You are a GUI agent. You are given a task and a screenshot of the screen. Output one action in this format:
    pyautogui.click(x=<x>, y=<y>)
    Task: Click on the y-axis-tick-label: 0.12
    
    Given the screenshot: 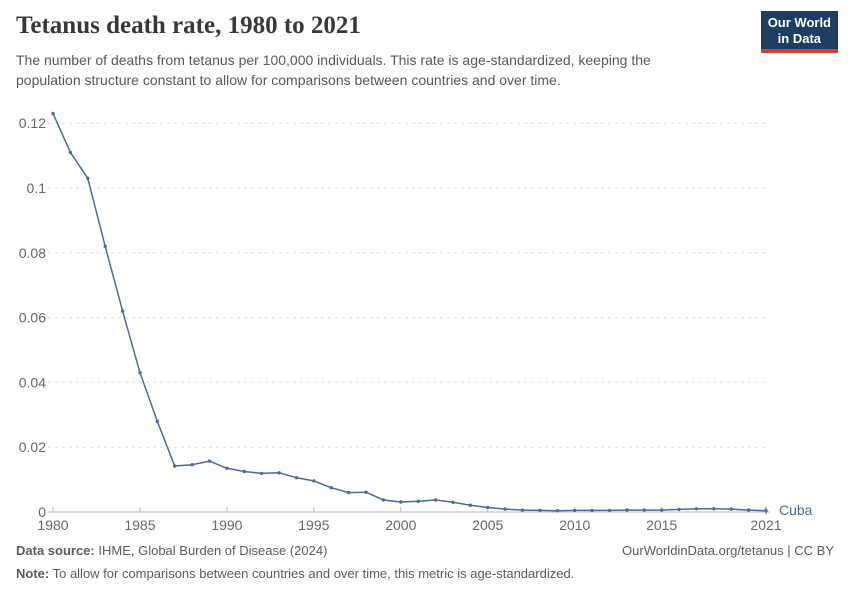 What is the action you would take?
    pyautogui.click(x=32, y=123)
    